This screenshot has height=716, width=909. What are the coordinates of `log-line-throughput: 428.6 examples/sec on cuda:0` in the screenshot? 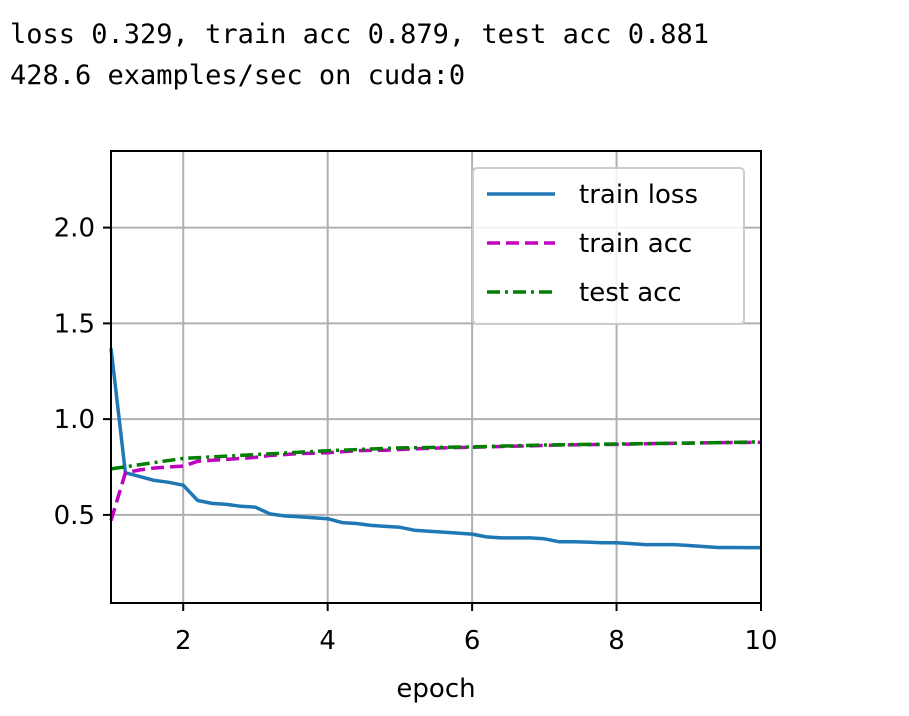 It's located at (238, 75).